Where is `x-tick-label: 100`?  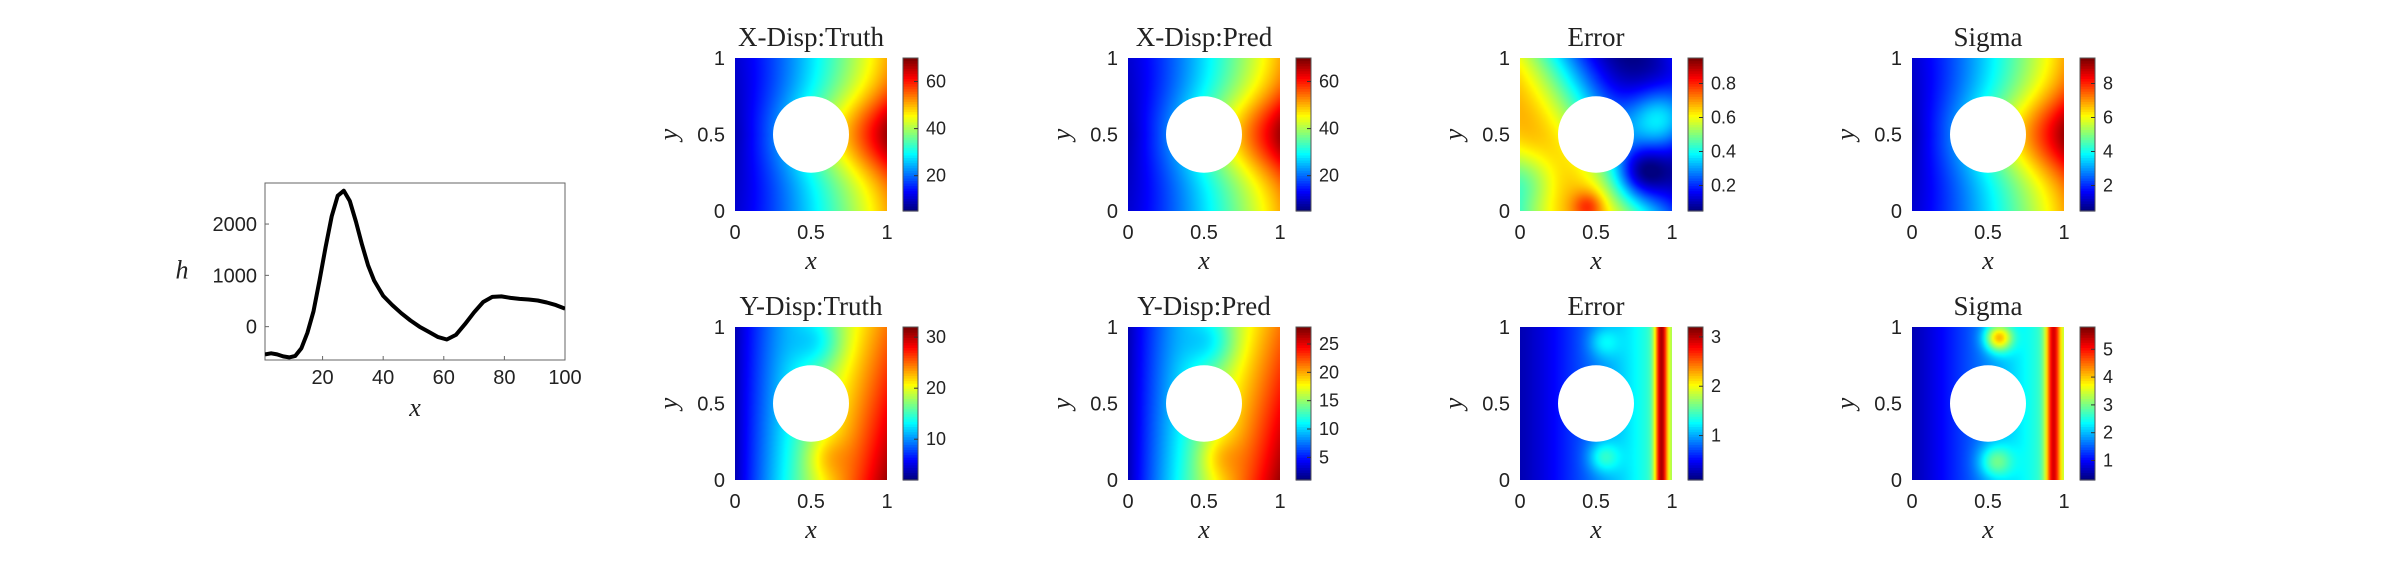 x-tick-label: 100 is located at coordinates (564, 378).